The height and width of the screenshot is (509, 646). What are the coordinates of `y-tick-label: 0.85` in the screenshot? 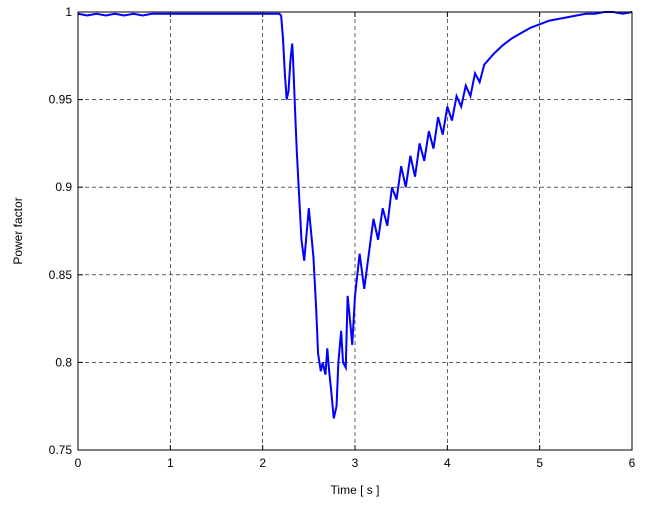 It's located at (61, 275).